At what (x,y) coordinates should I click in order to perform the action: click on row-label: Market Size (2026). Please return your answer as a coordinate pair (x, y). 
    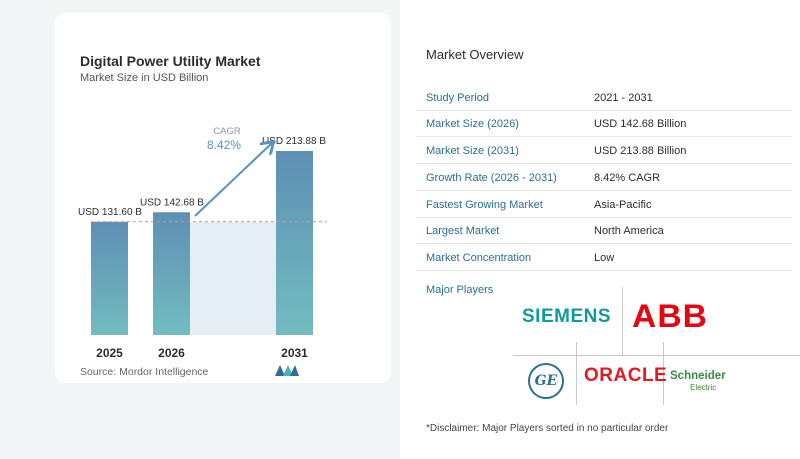
    Looking at the image, I should click on (472, 124).